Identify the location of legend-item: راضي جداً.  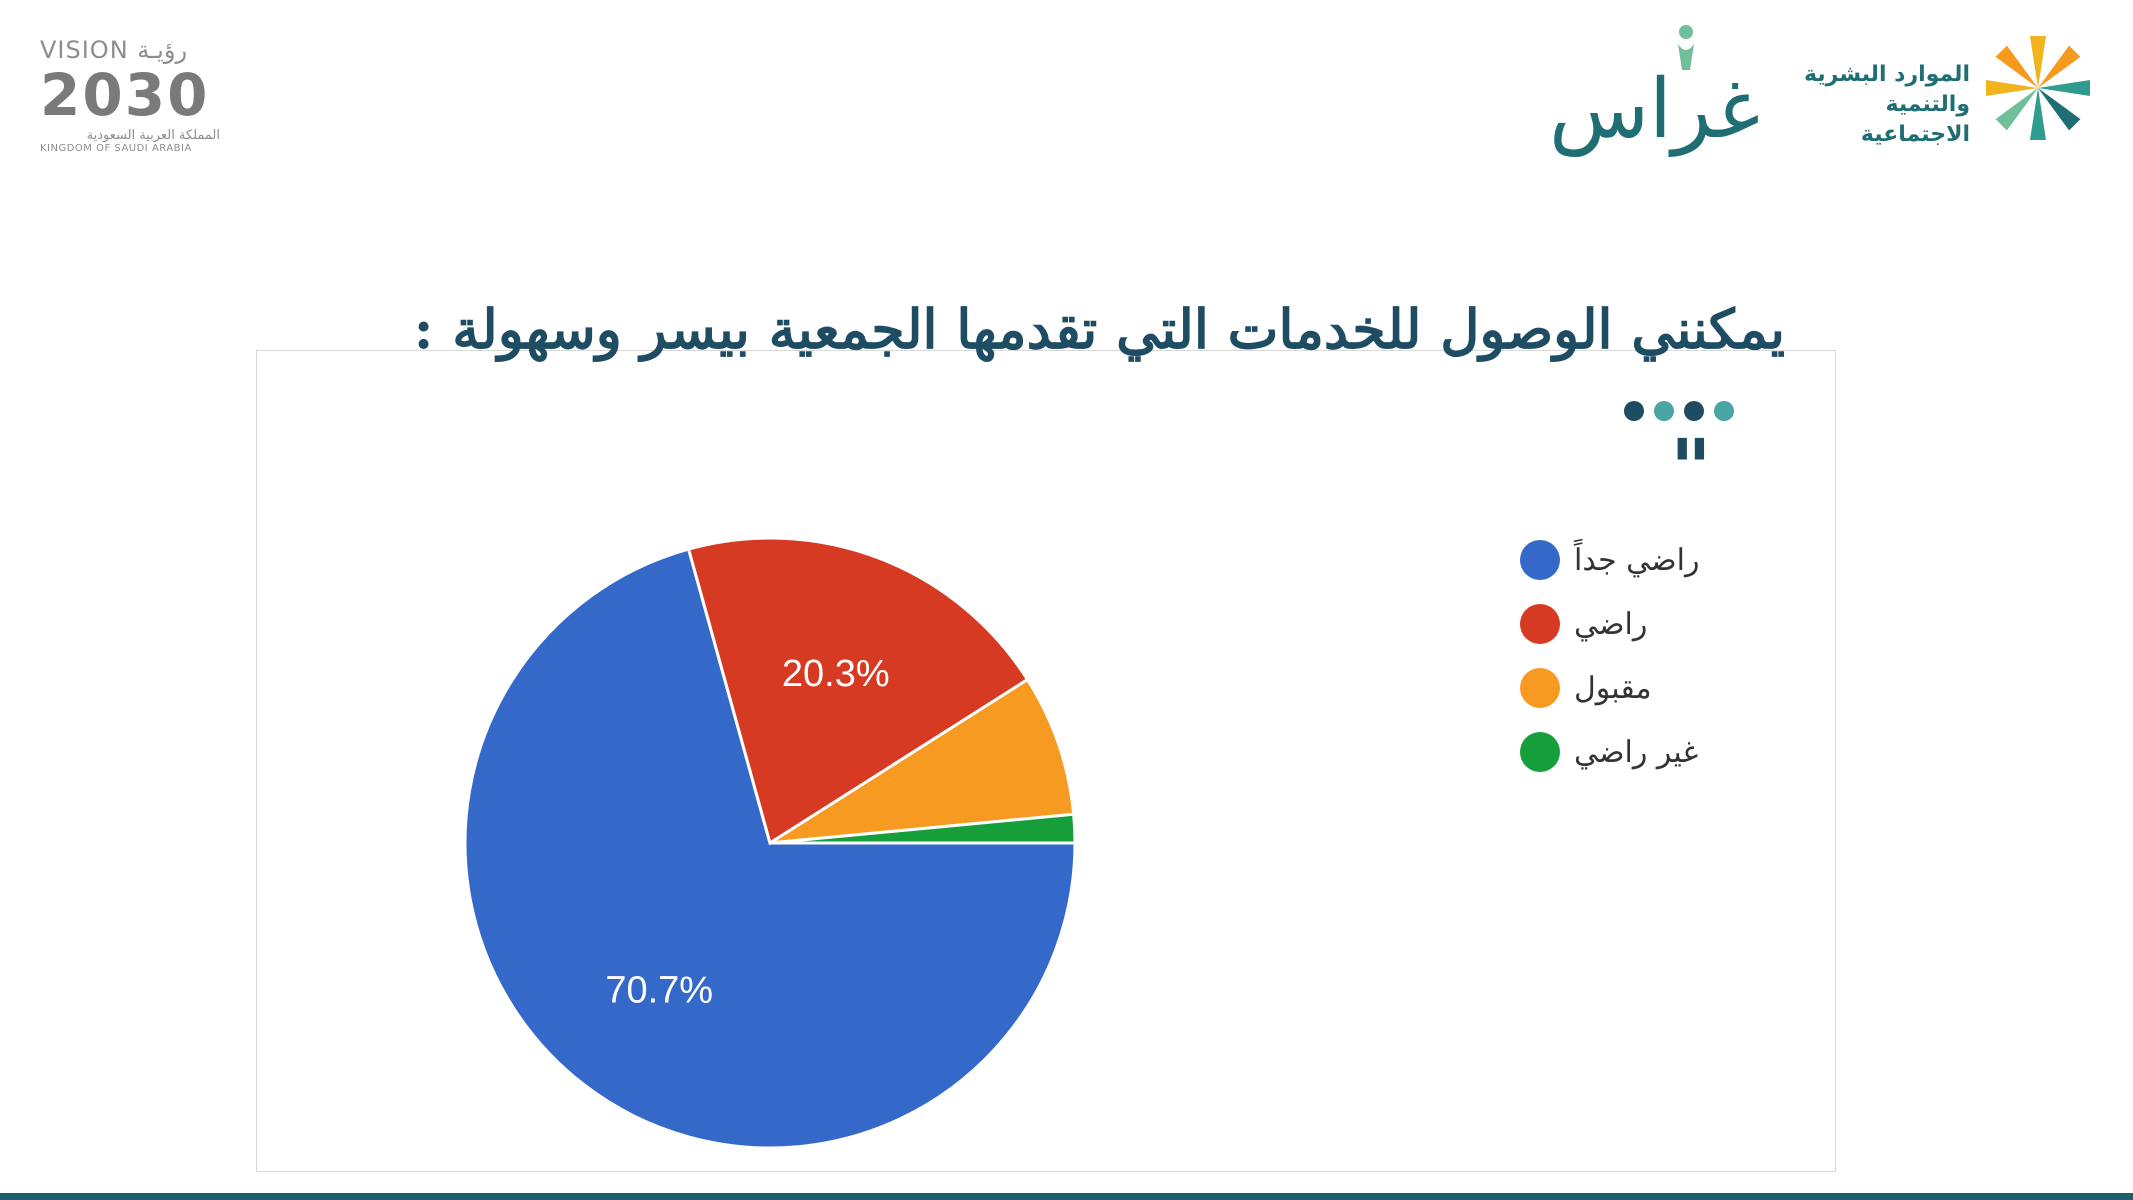
(1650, 560).